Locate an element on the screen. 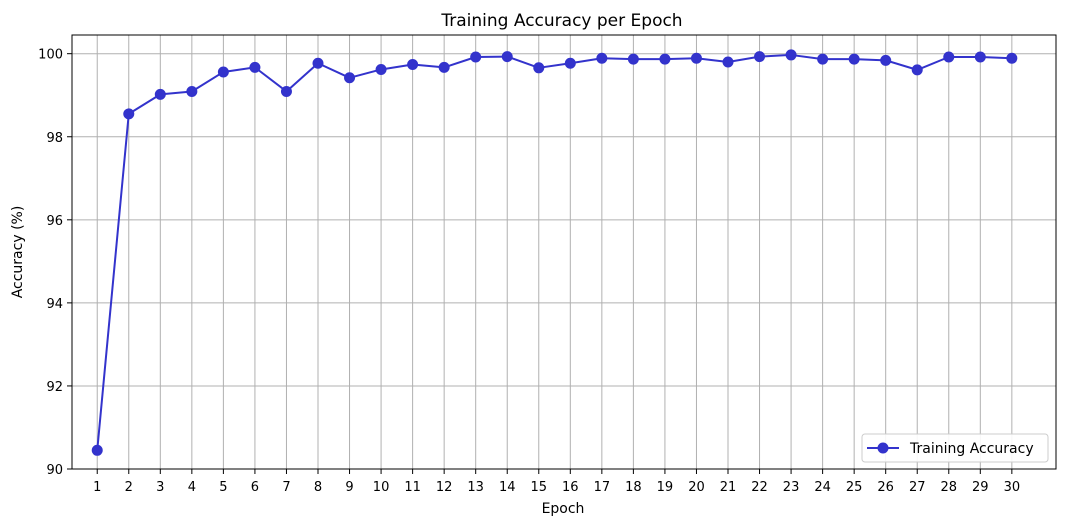  x-tick-label: 10 is located at coordinates (381, 487).